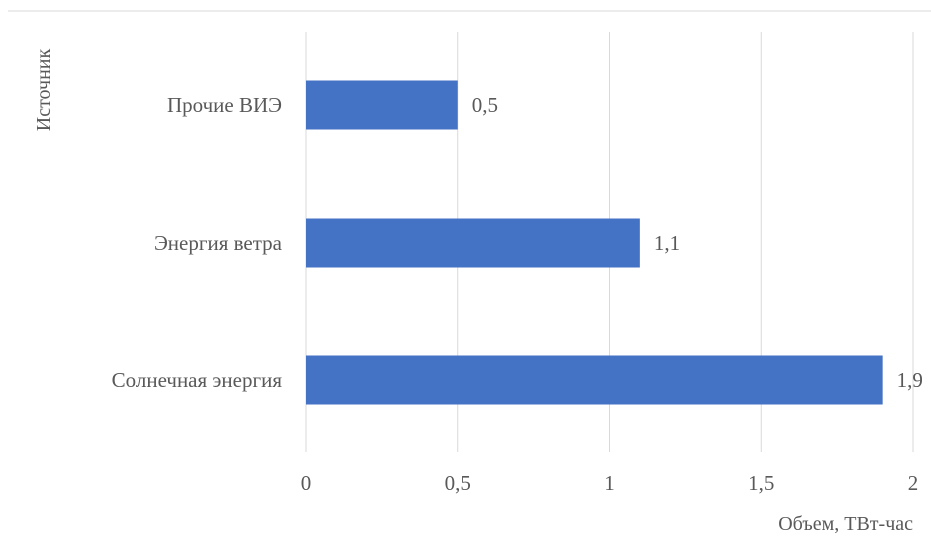 The image size is (931, 549). I want to click on x-tick-label: 0, so click(306, 483).